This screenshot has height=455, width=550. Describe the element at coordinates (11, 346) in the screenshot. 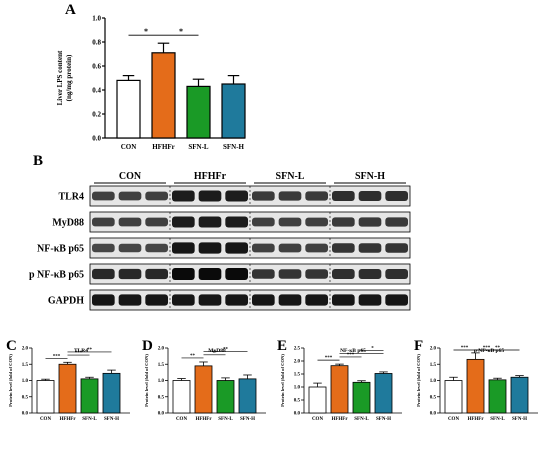

I see `panel-letter-c: C` at that location.